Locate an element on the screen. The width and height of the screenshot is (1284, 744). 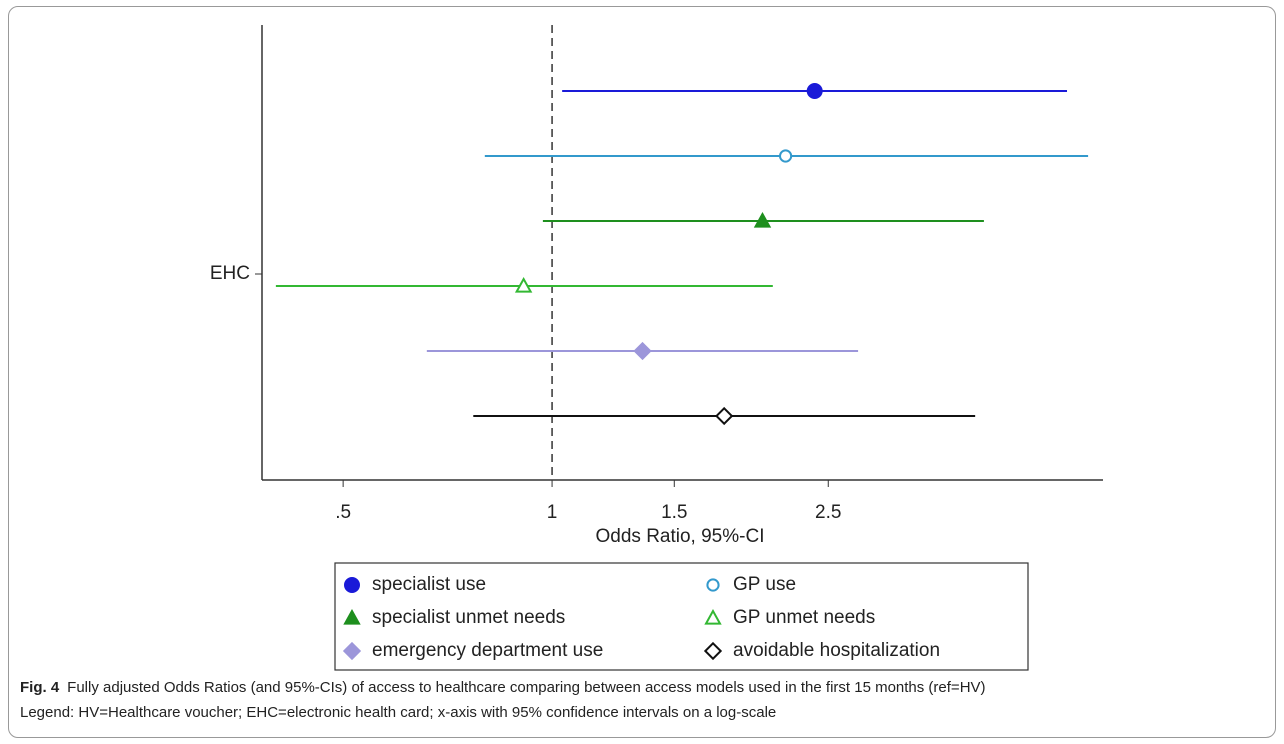
x-tick-label: 2.5 is located at coordinates (828, 512).